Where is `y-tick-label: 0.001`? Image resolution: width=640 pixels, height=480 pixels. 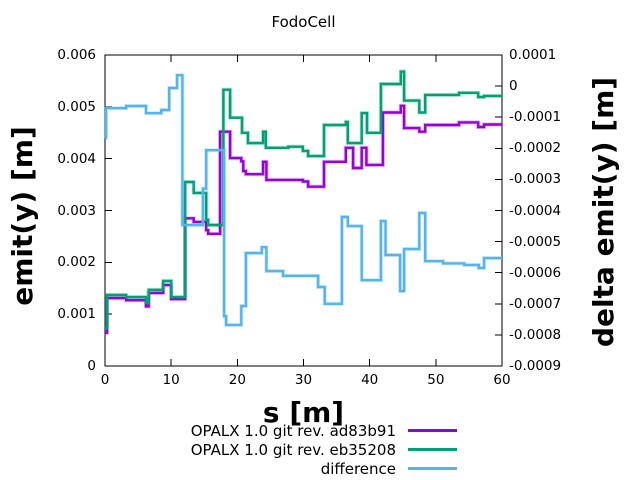 y-tick-label: 0.001 is located at coordinates (76, 314).